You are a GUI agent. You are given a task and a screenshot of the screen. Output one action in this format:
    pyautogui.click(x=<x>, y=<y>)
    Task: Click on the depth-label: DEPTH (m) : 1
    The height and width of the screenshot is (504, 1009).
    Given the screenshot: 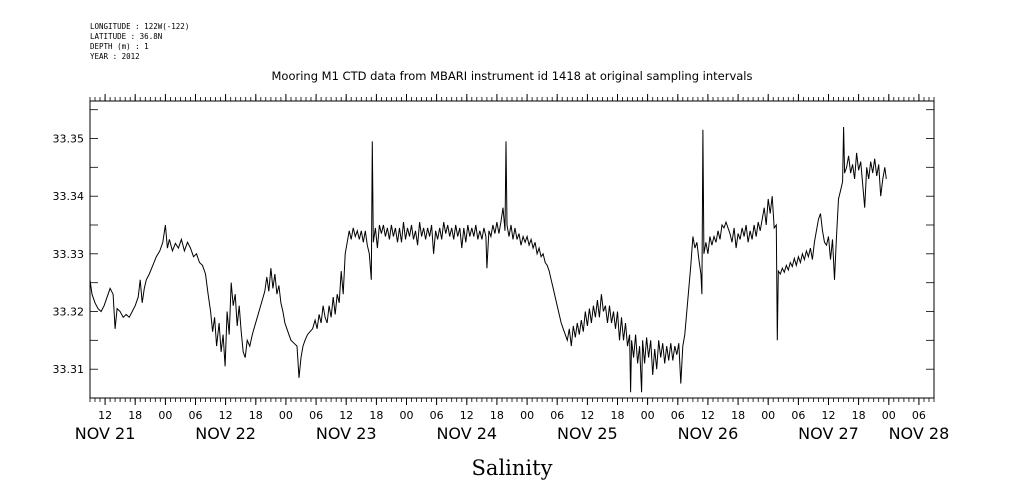 What is the action you would take?
    pyautogui.click(x=119, y=46)
    